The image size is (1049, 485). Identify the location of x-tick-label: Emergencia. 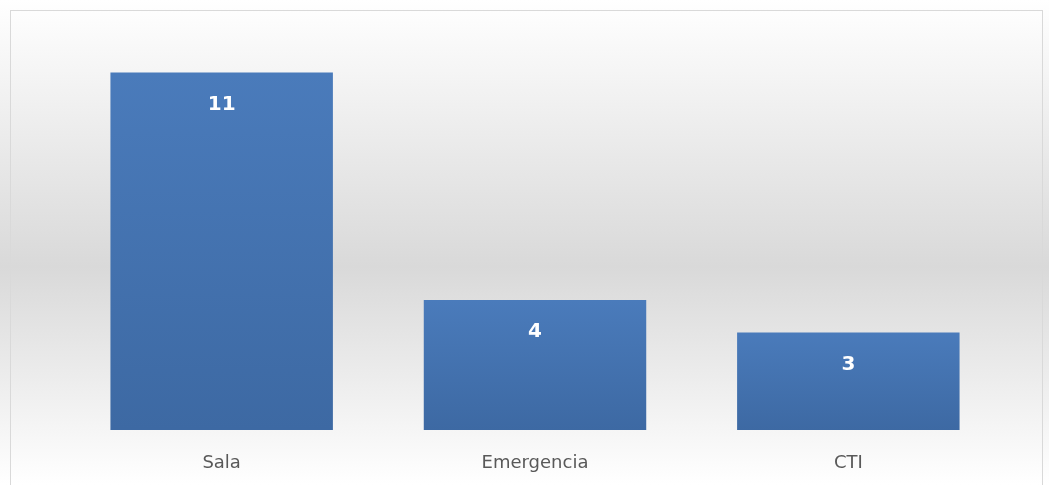
(535, 461).